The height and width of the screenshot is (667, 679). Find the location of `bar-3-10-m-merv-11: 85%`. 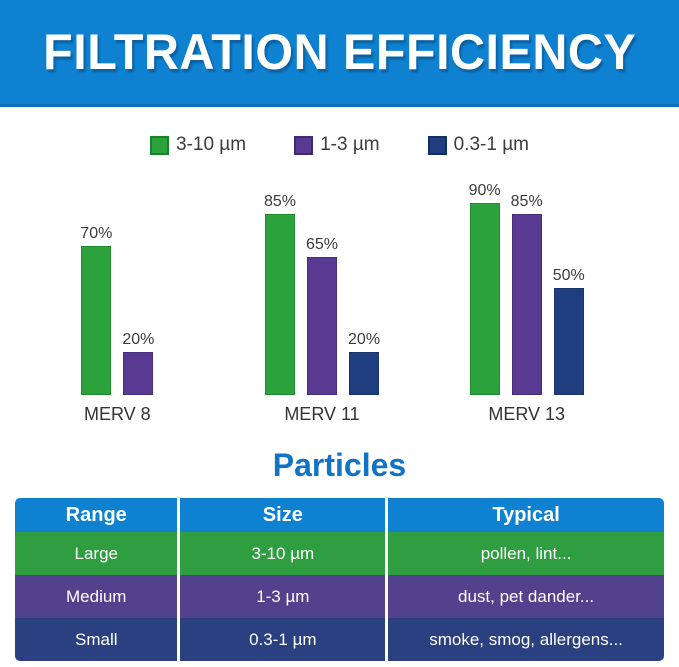

bar-3-10-m-merv-11: 85% is located at coordinates (280, 294).